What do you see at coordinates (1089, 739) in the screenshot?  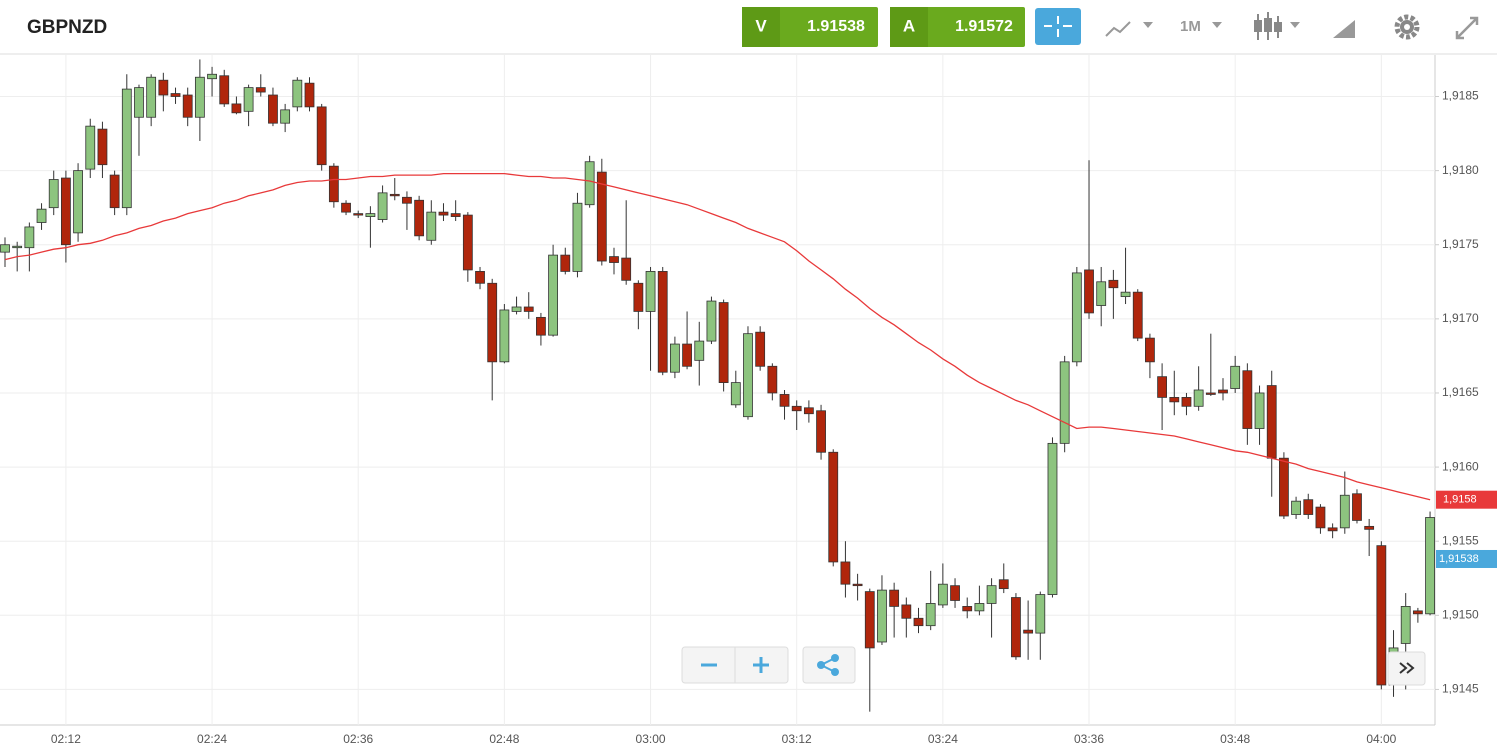 I see `x-tick-label: 03:36` at bounding box center [1089, 739].